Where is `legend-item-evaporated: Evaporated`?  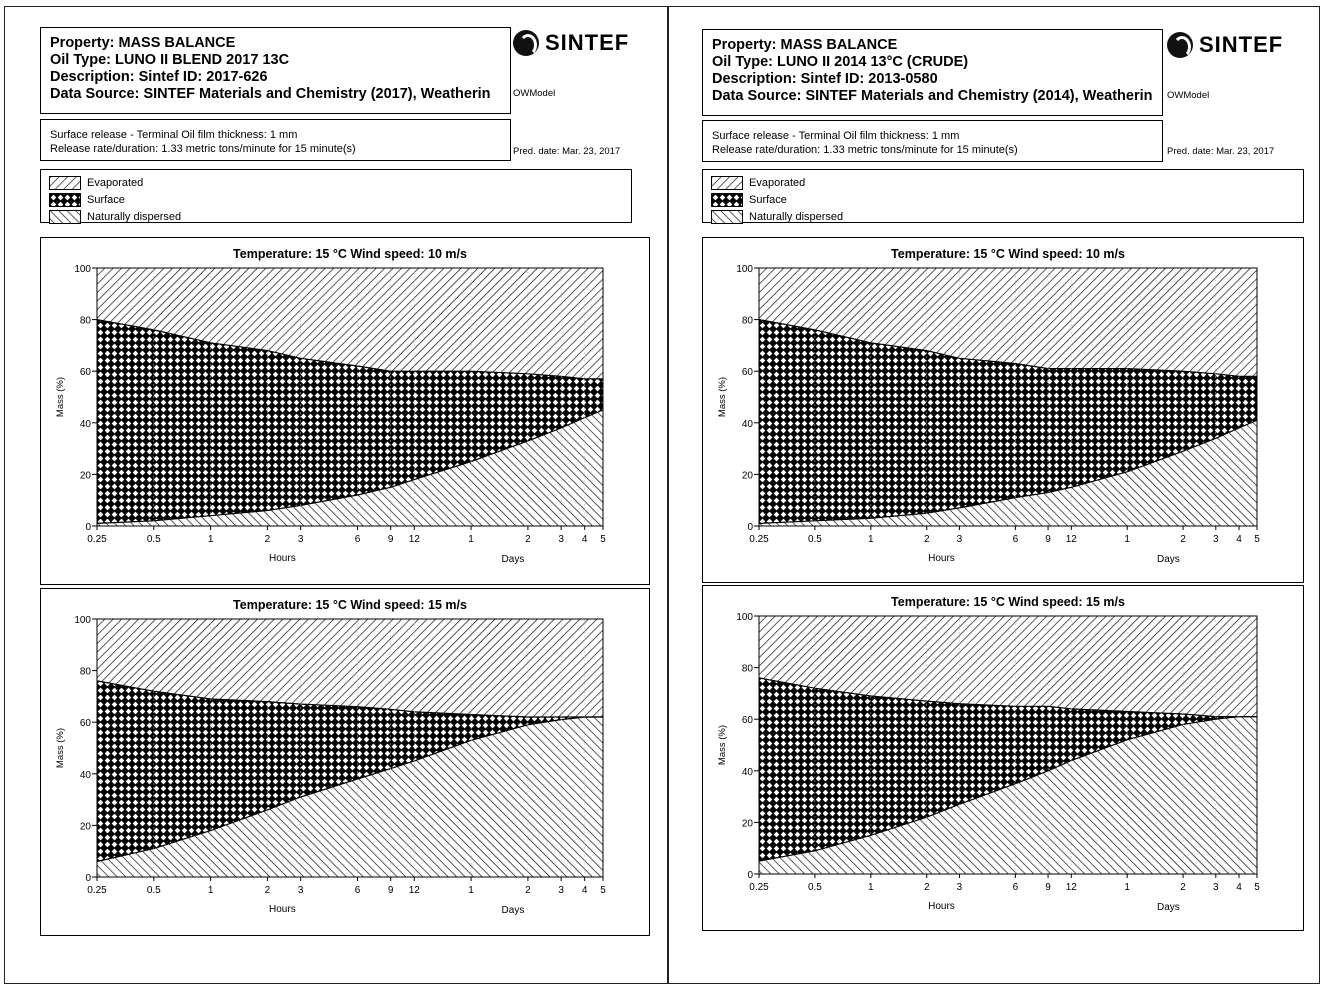 legend-item-evaporated: Evaporated is located at coordinates (336, 182).